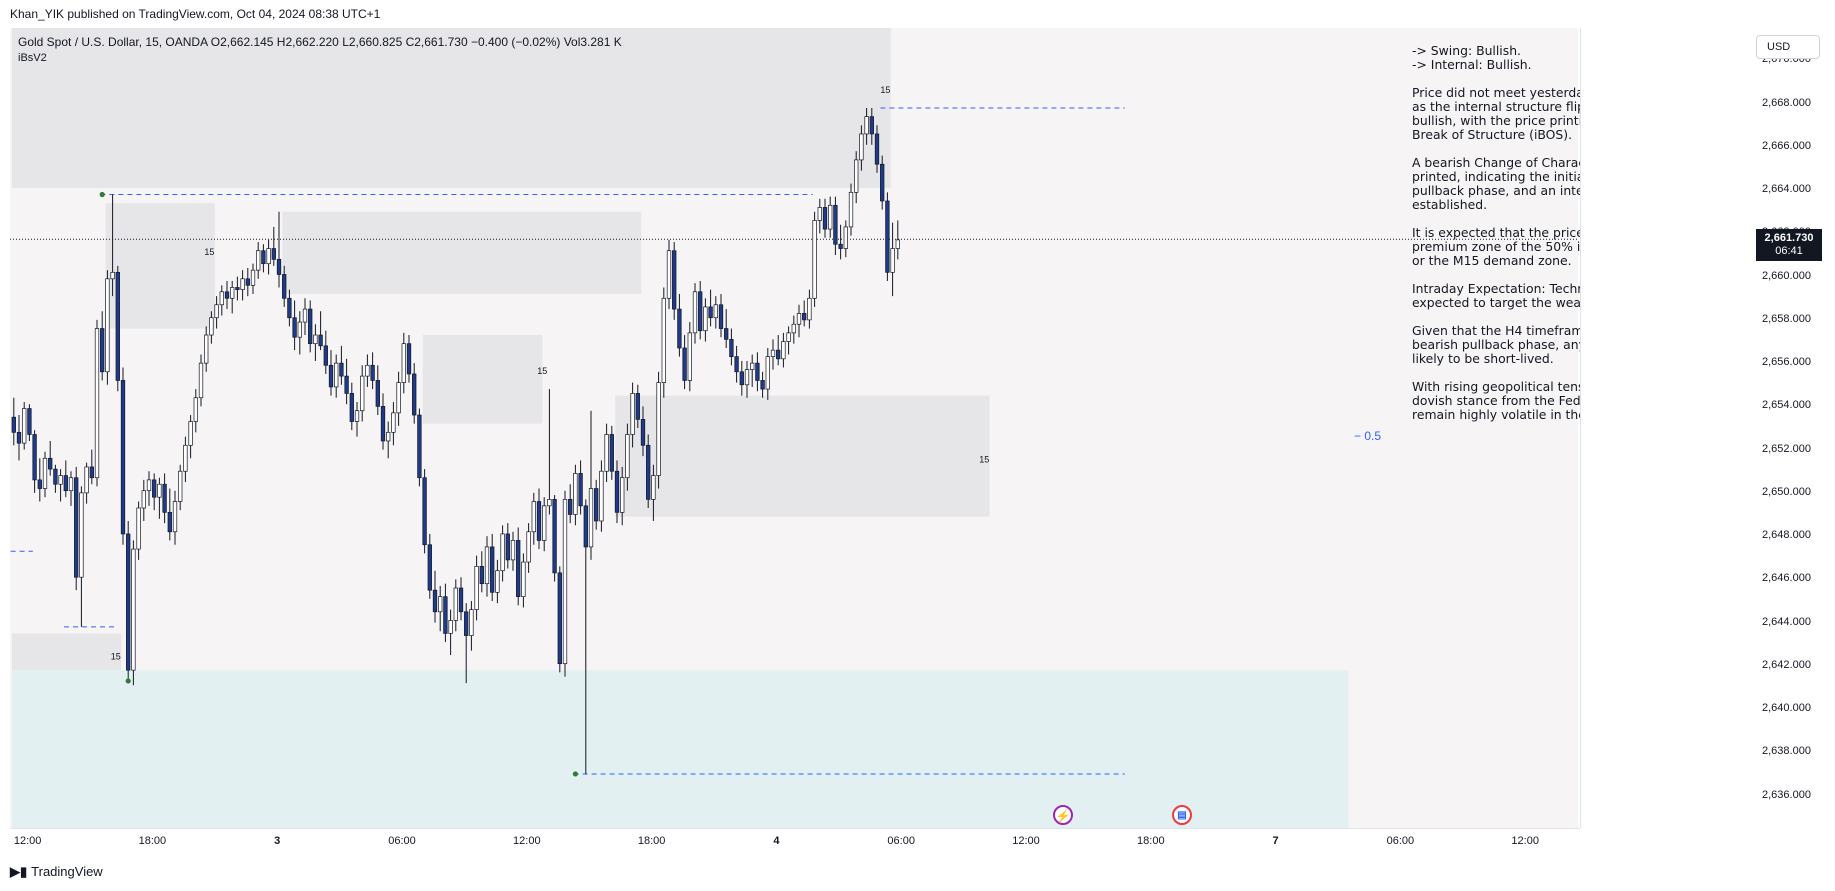  What do you see at coordinates (32, 58) in the screenshot?
I see `indicator-legend: iBsV2` at bounding box center [32, 58].